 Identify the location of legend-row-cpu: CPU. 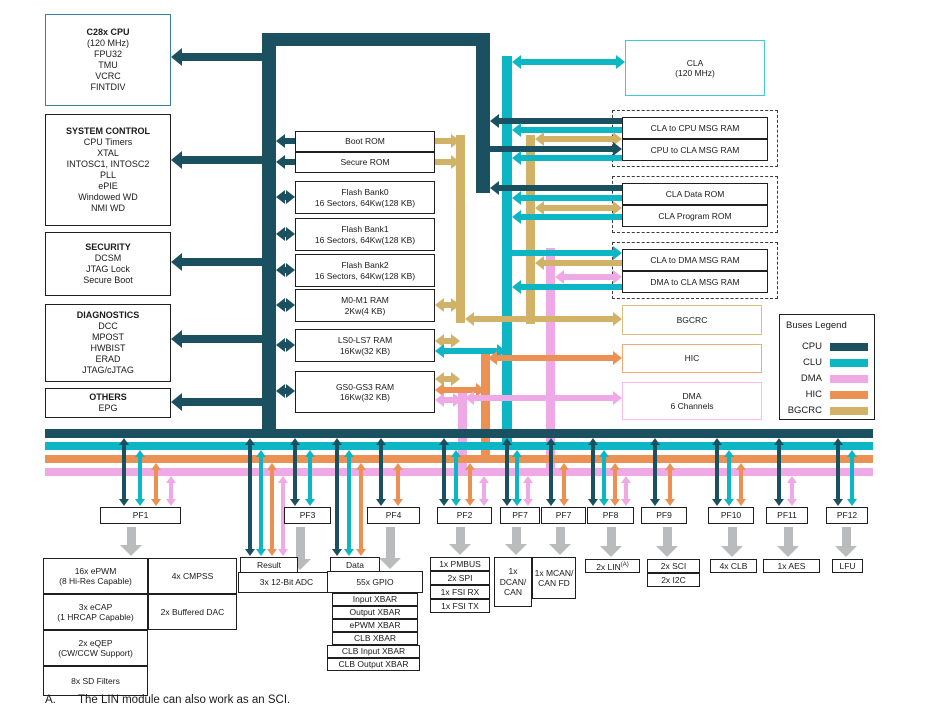
(827, 347).